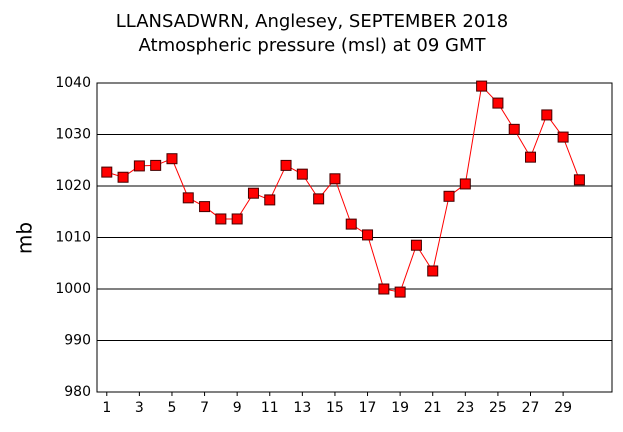 Image resolution: width=623 pixels, height=432 pixels. I want to click on y-tick-label: 1020, so click(73, 186).